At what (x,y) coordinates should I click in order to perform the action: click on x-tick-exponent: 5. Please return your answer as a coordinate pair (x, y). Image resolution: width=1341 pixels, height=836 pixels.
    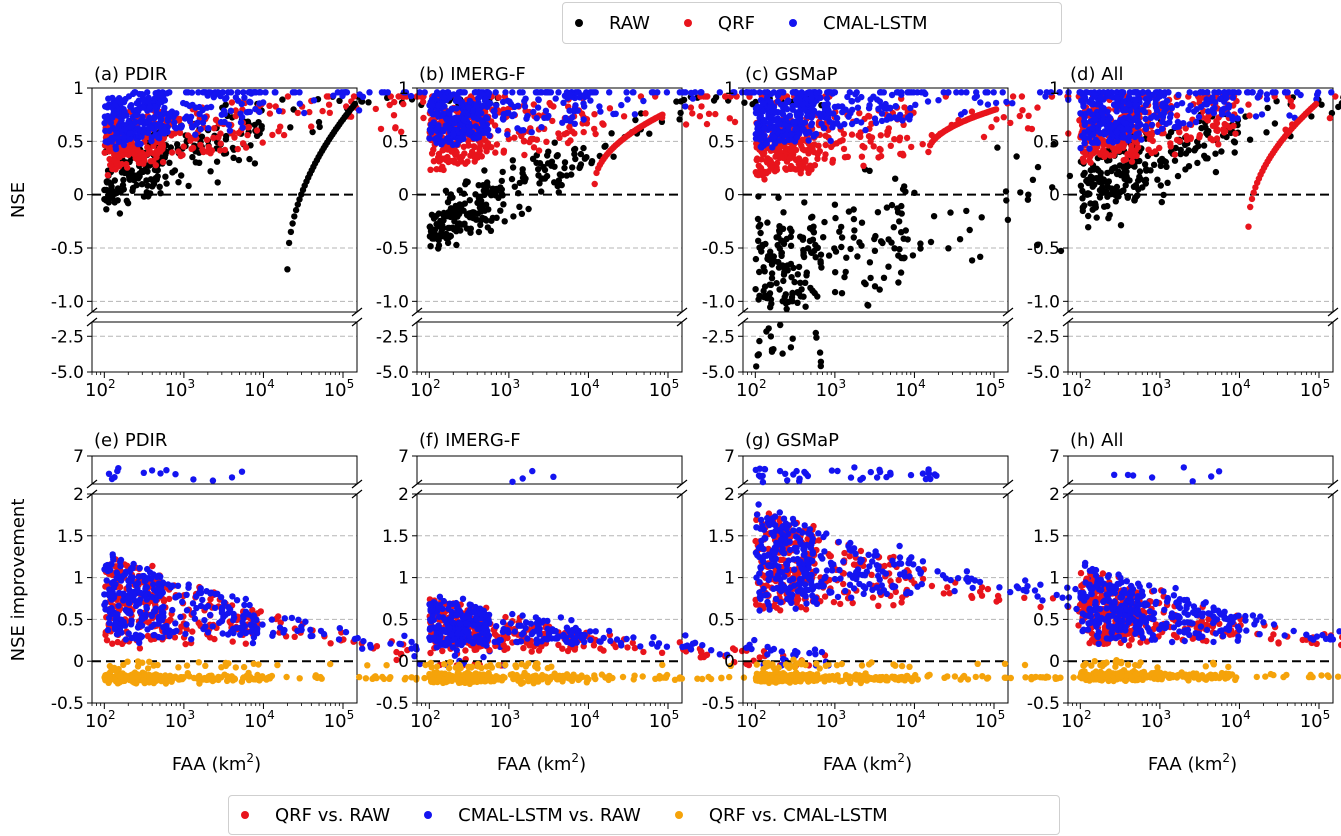
    Looking at the image, I should click on (1002, 384).